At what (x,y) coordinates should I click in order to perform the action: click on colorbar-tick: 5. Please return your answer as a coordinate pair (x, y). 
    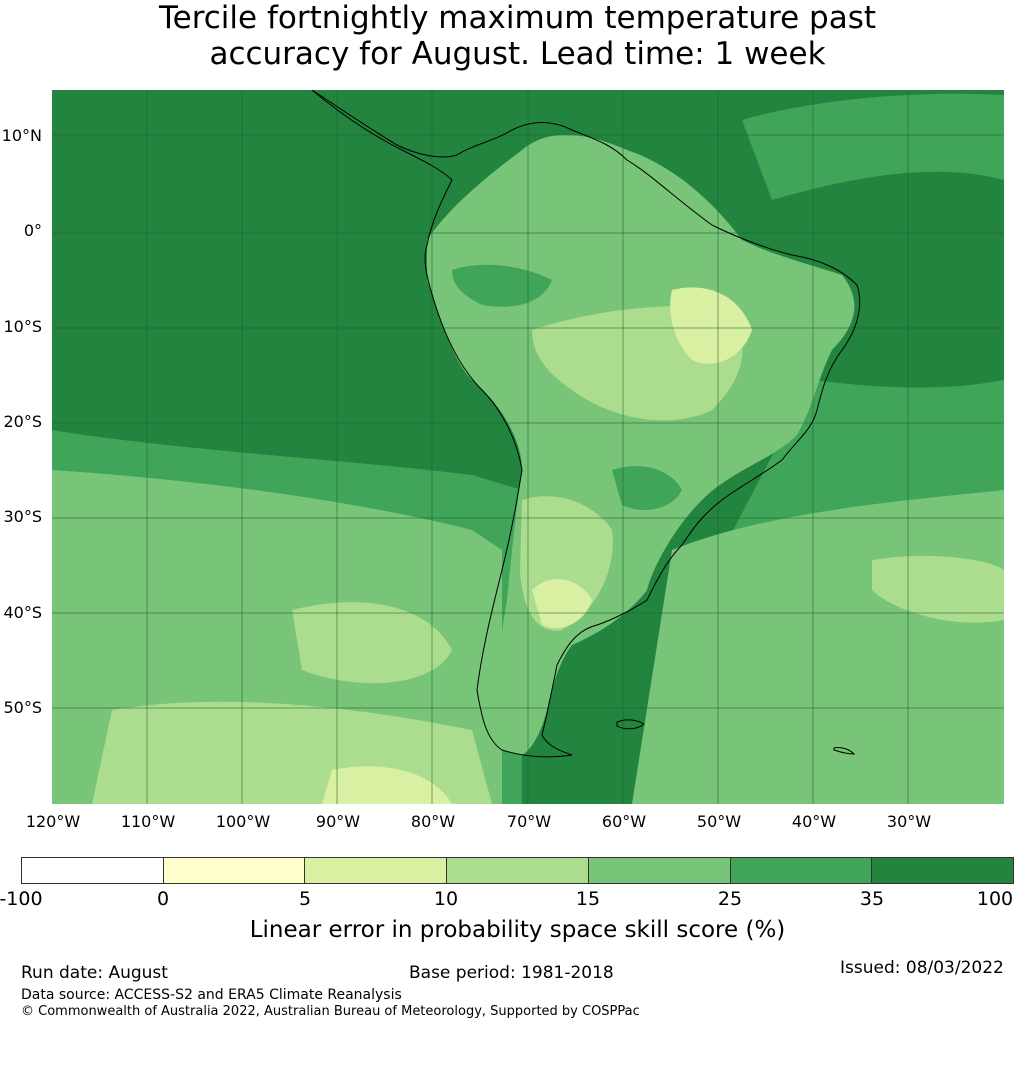
    Looking at the image, I should click on (305, 899).